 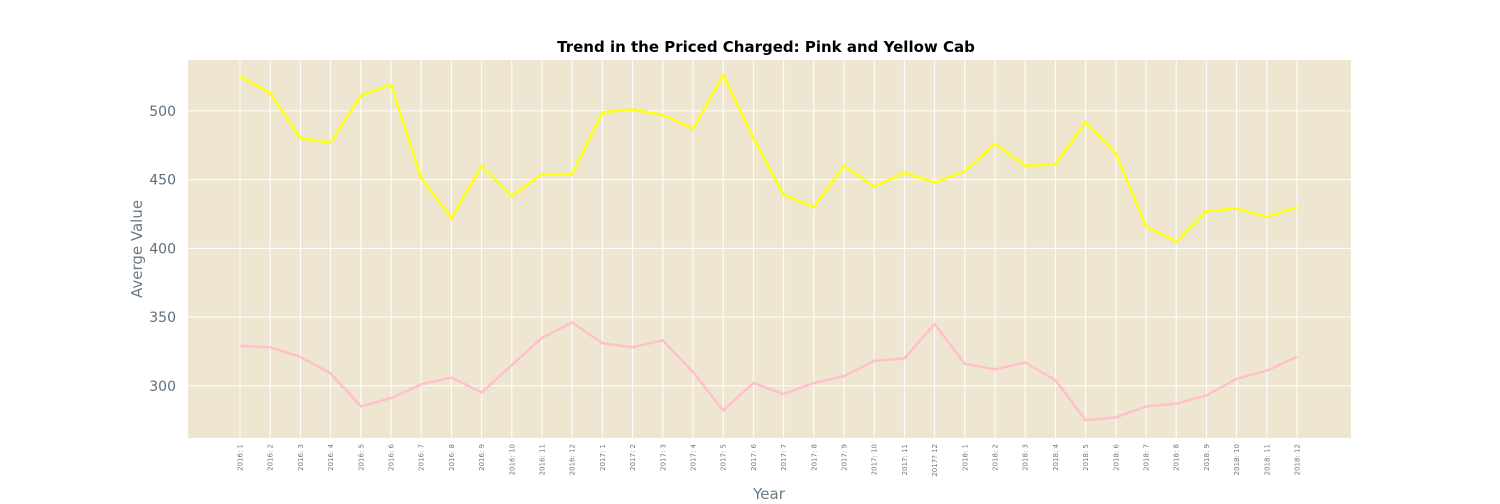 I want to click on x-tick-label: 2017: 9, so click(x=845, y=457).